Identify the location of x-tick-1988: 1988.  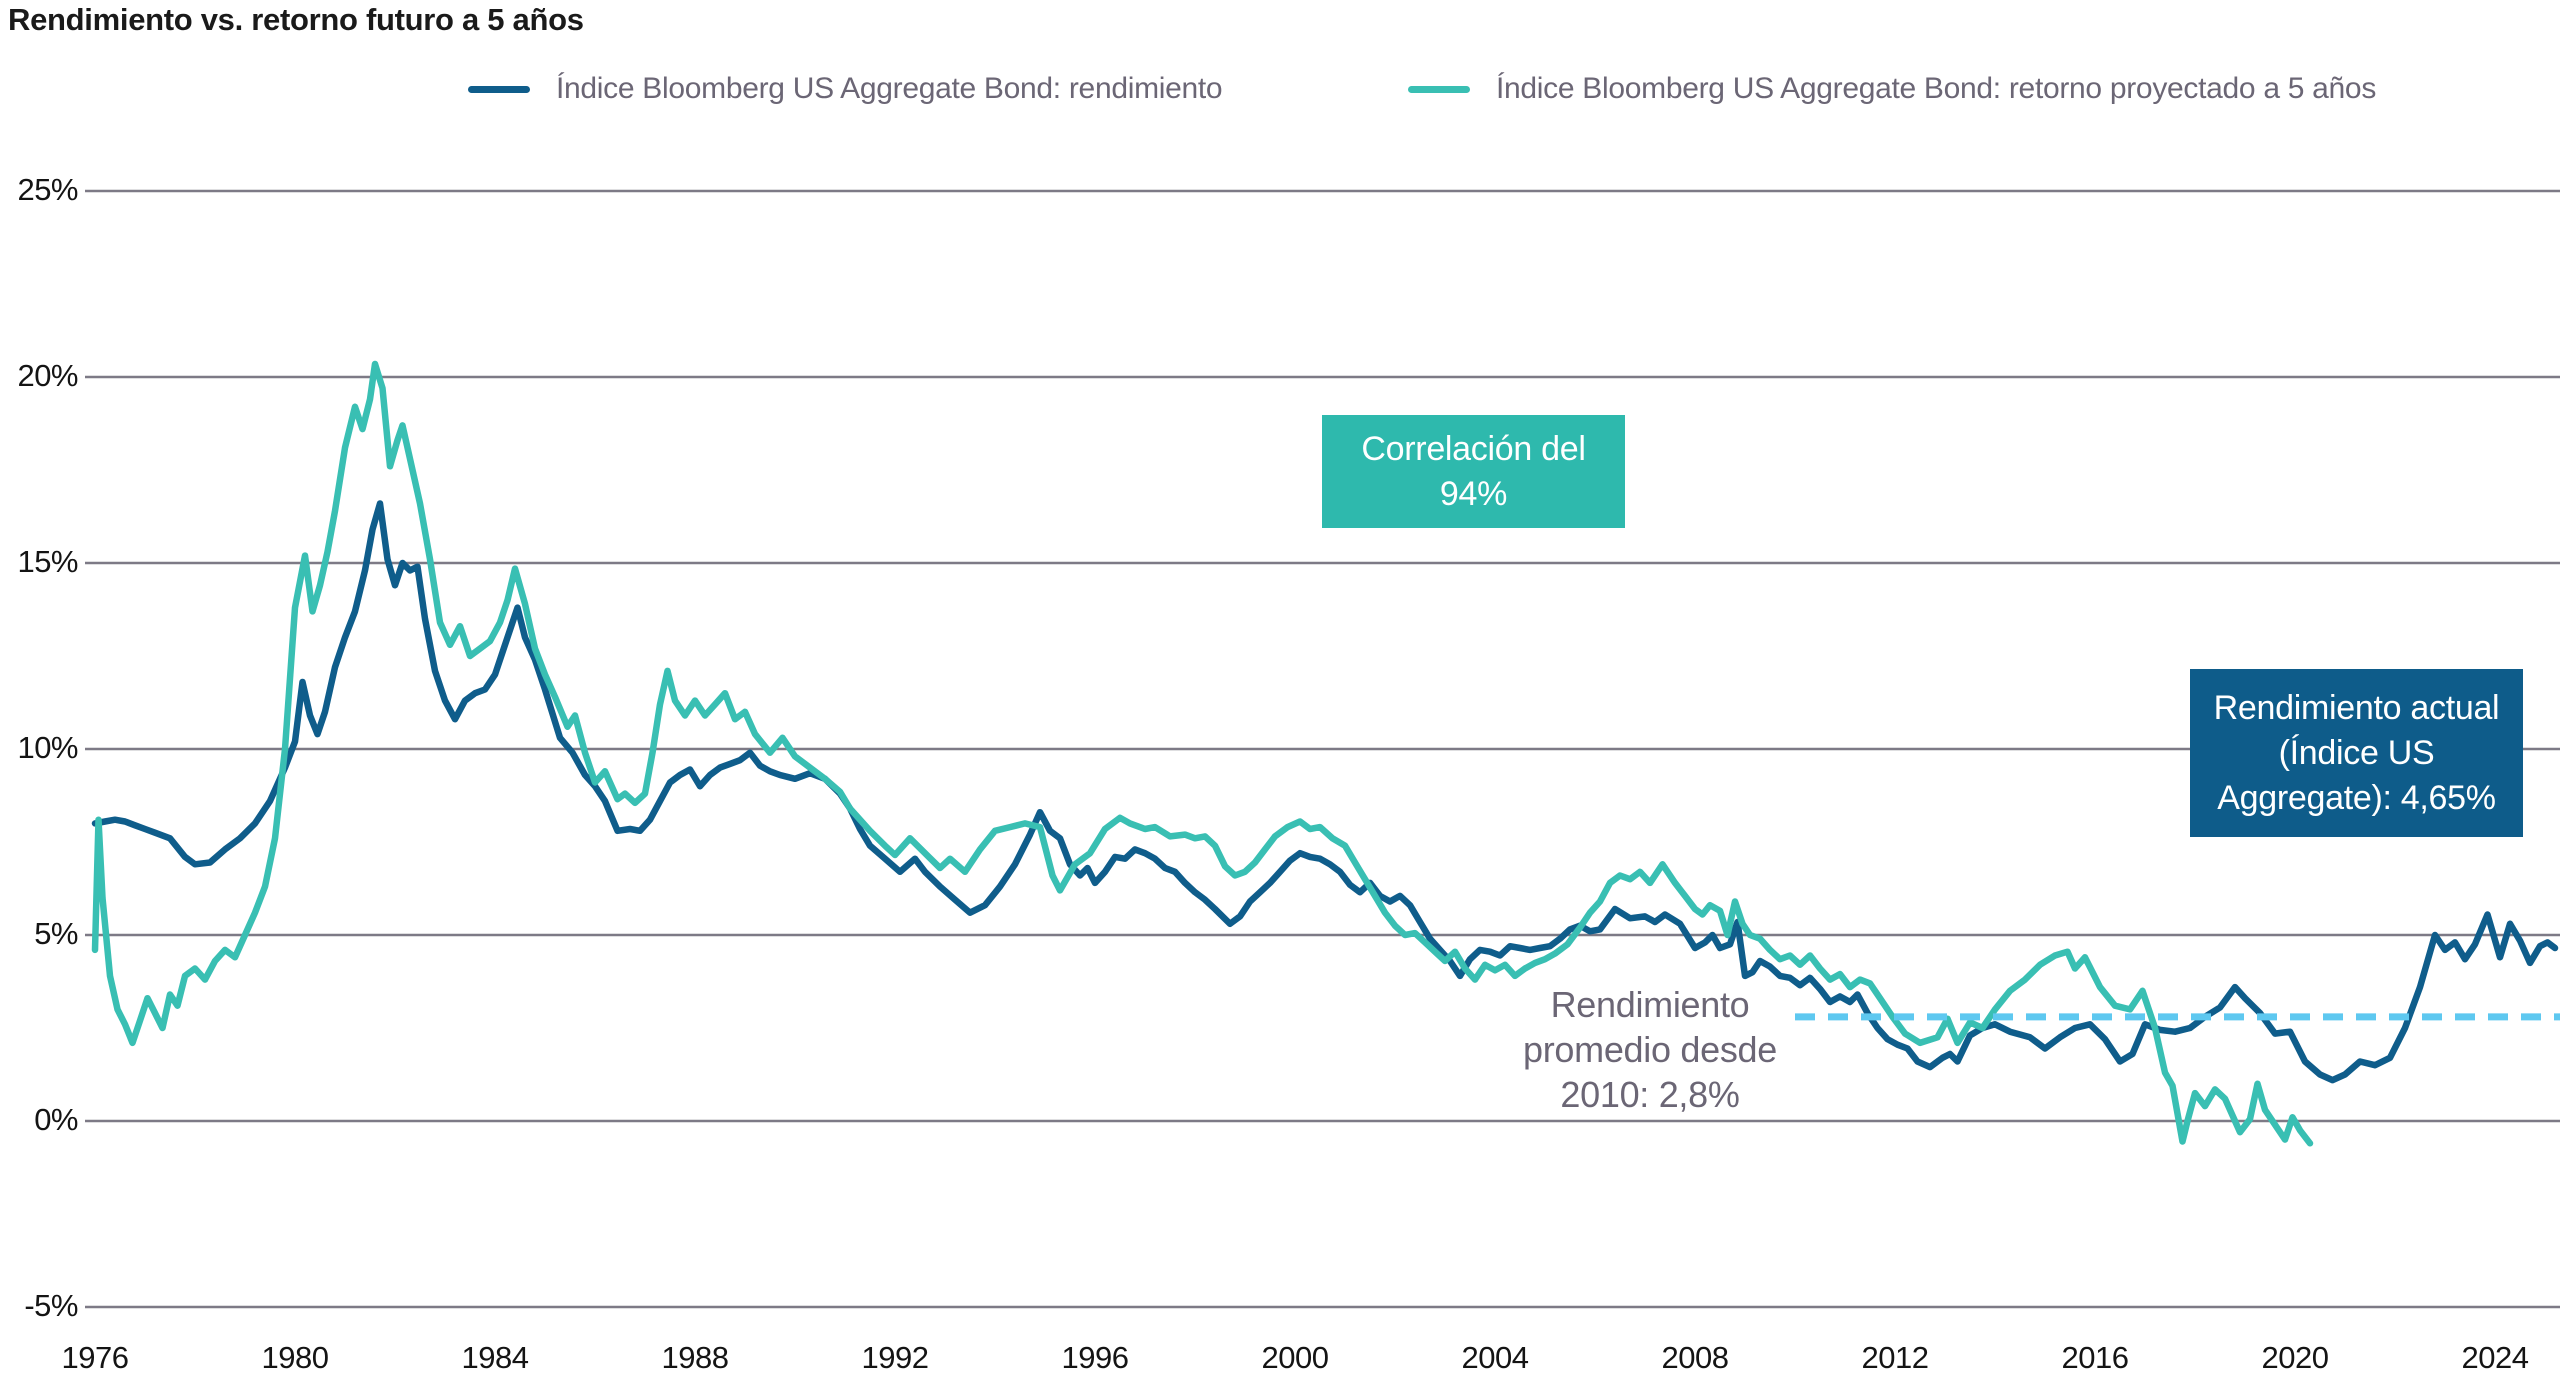
(695, 1357).